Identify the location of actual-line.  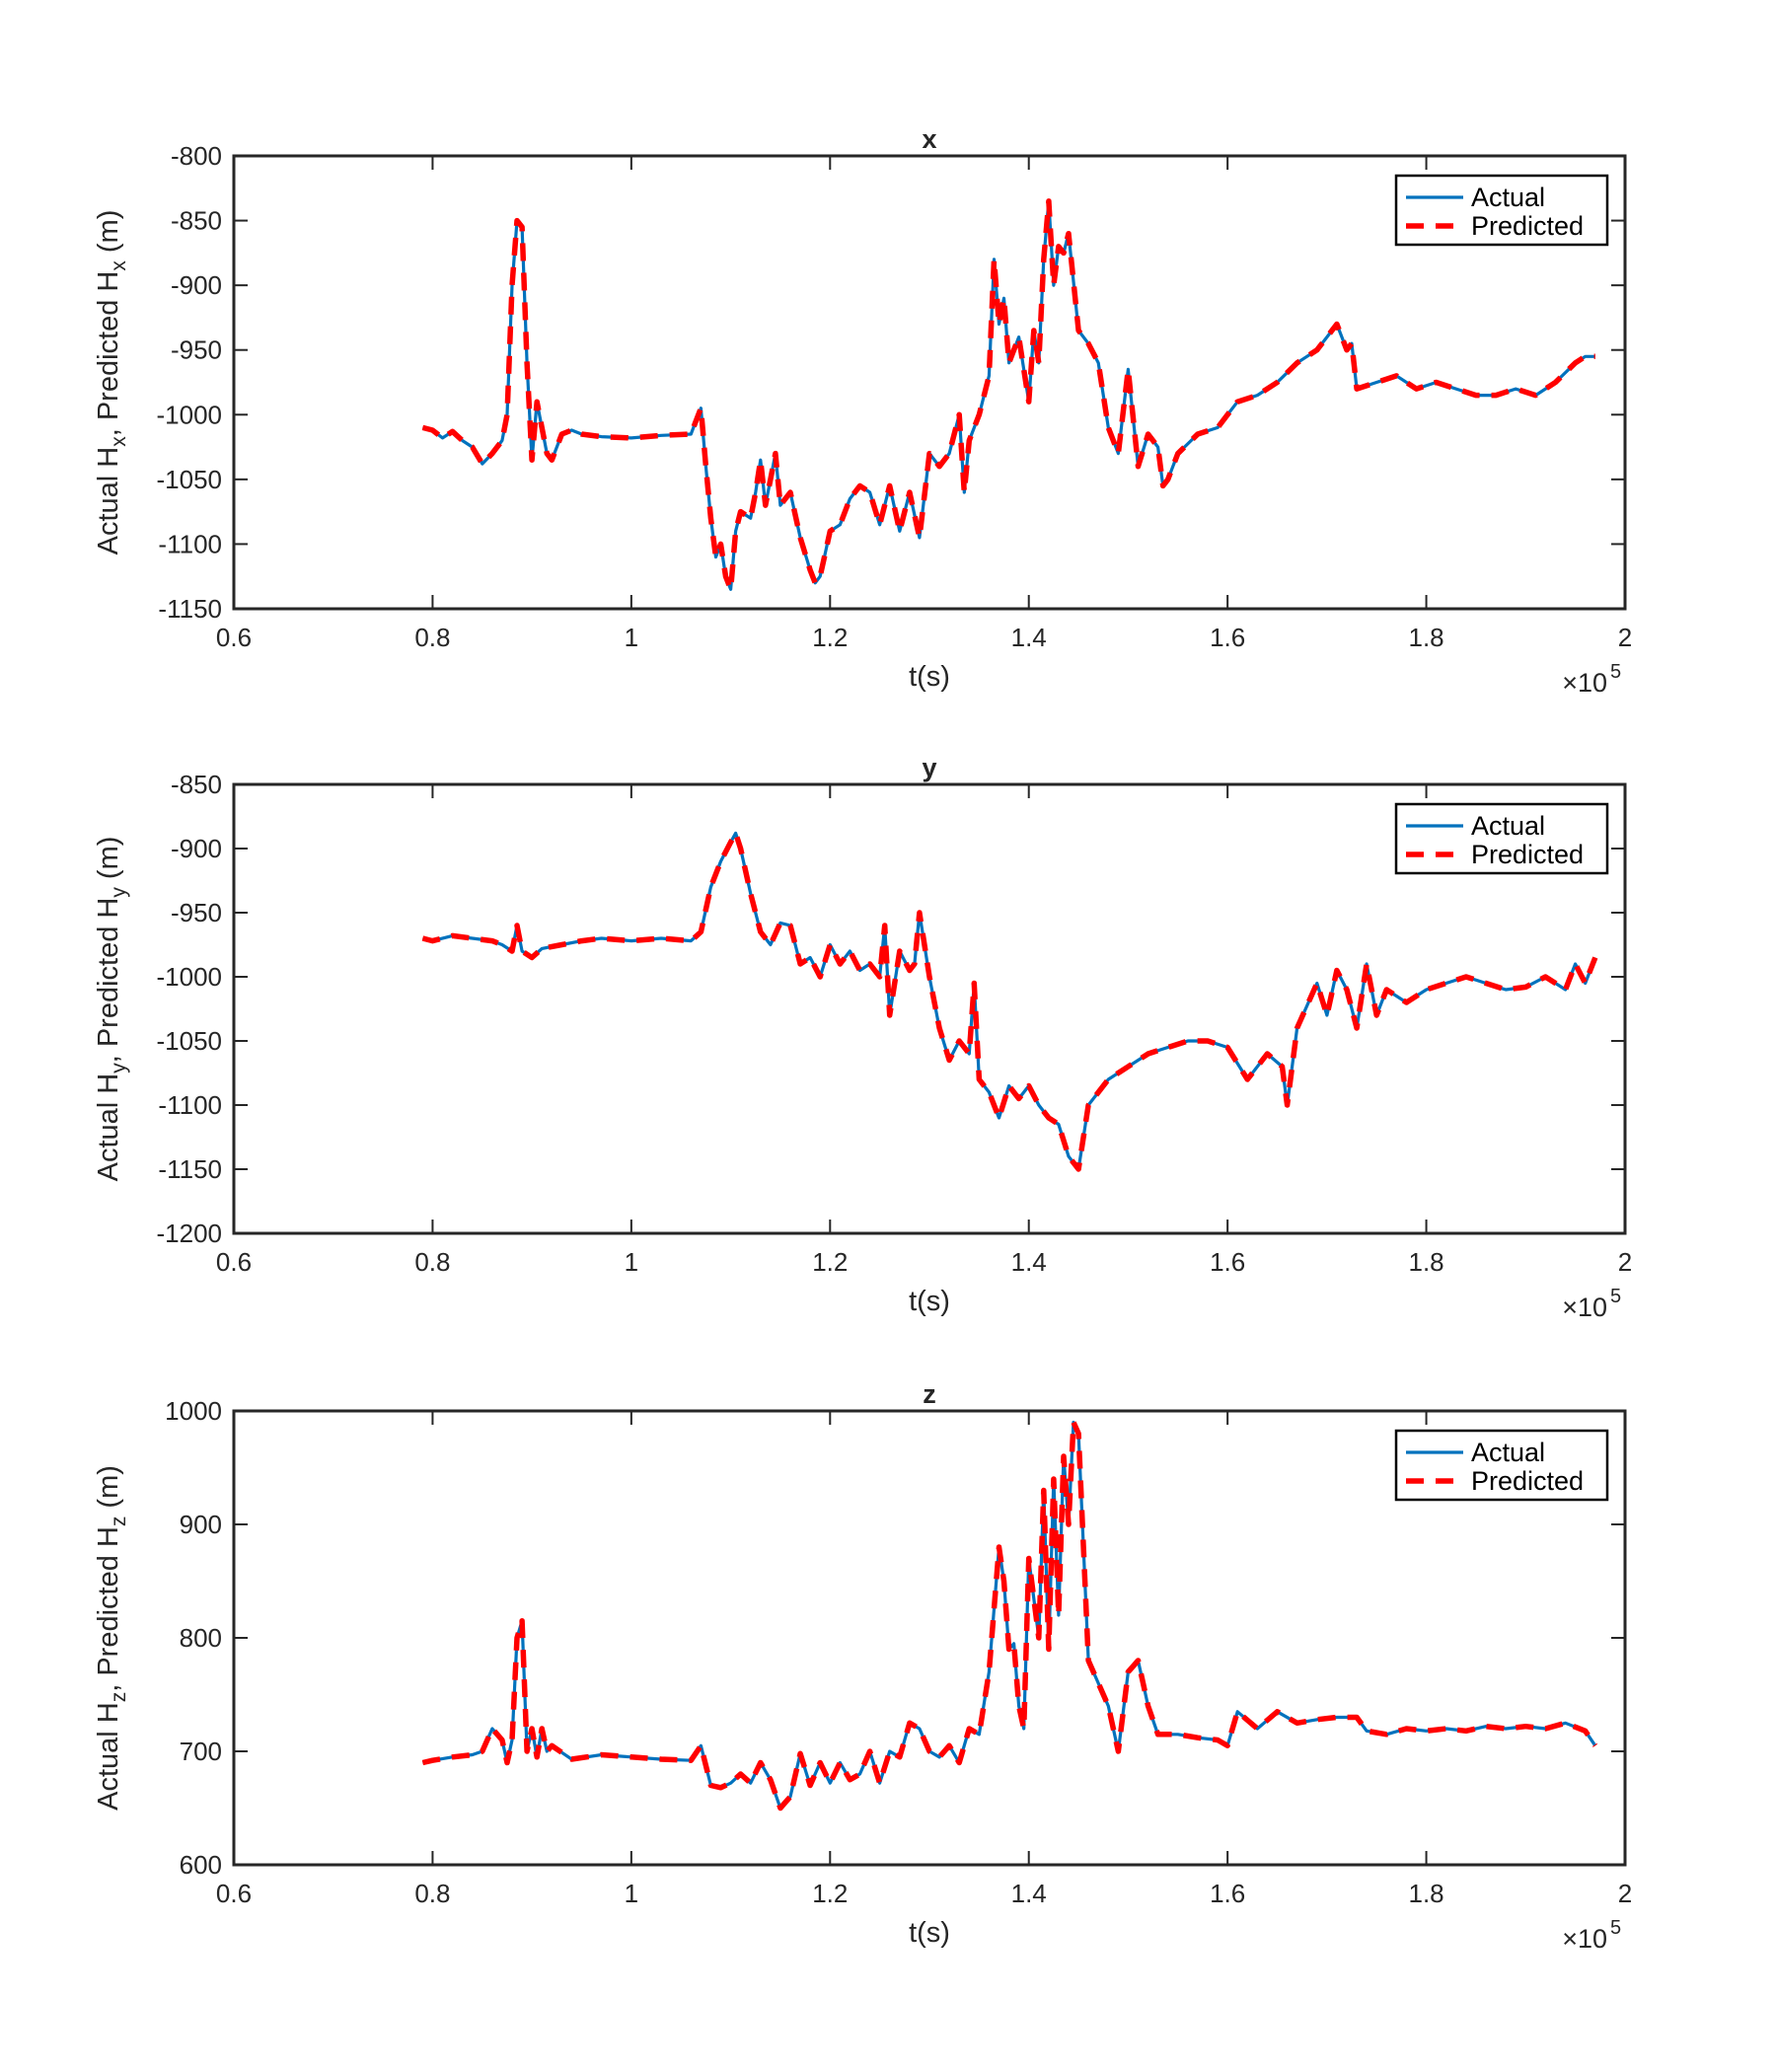
(1010, 1616).